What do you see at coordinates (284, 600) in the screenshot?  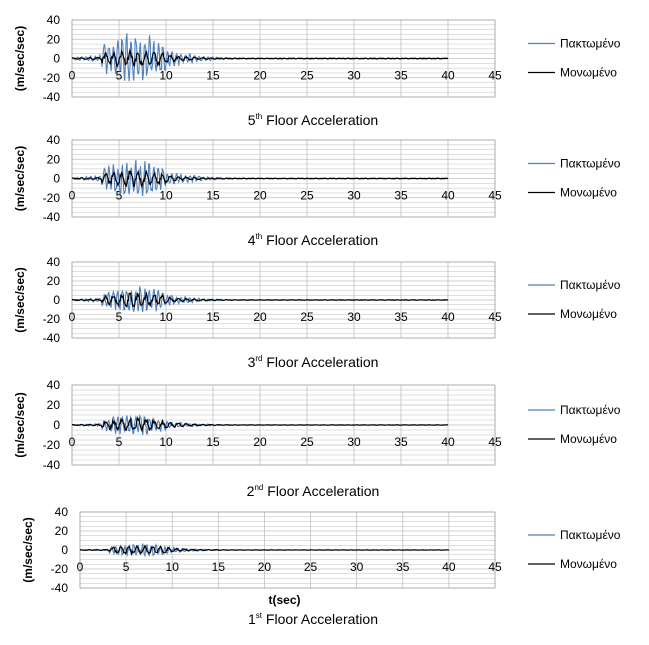 I see `x-axis-label: t(sec)` at bounding box center [284, 600].